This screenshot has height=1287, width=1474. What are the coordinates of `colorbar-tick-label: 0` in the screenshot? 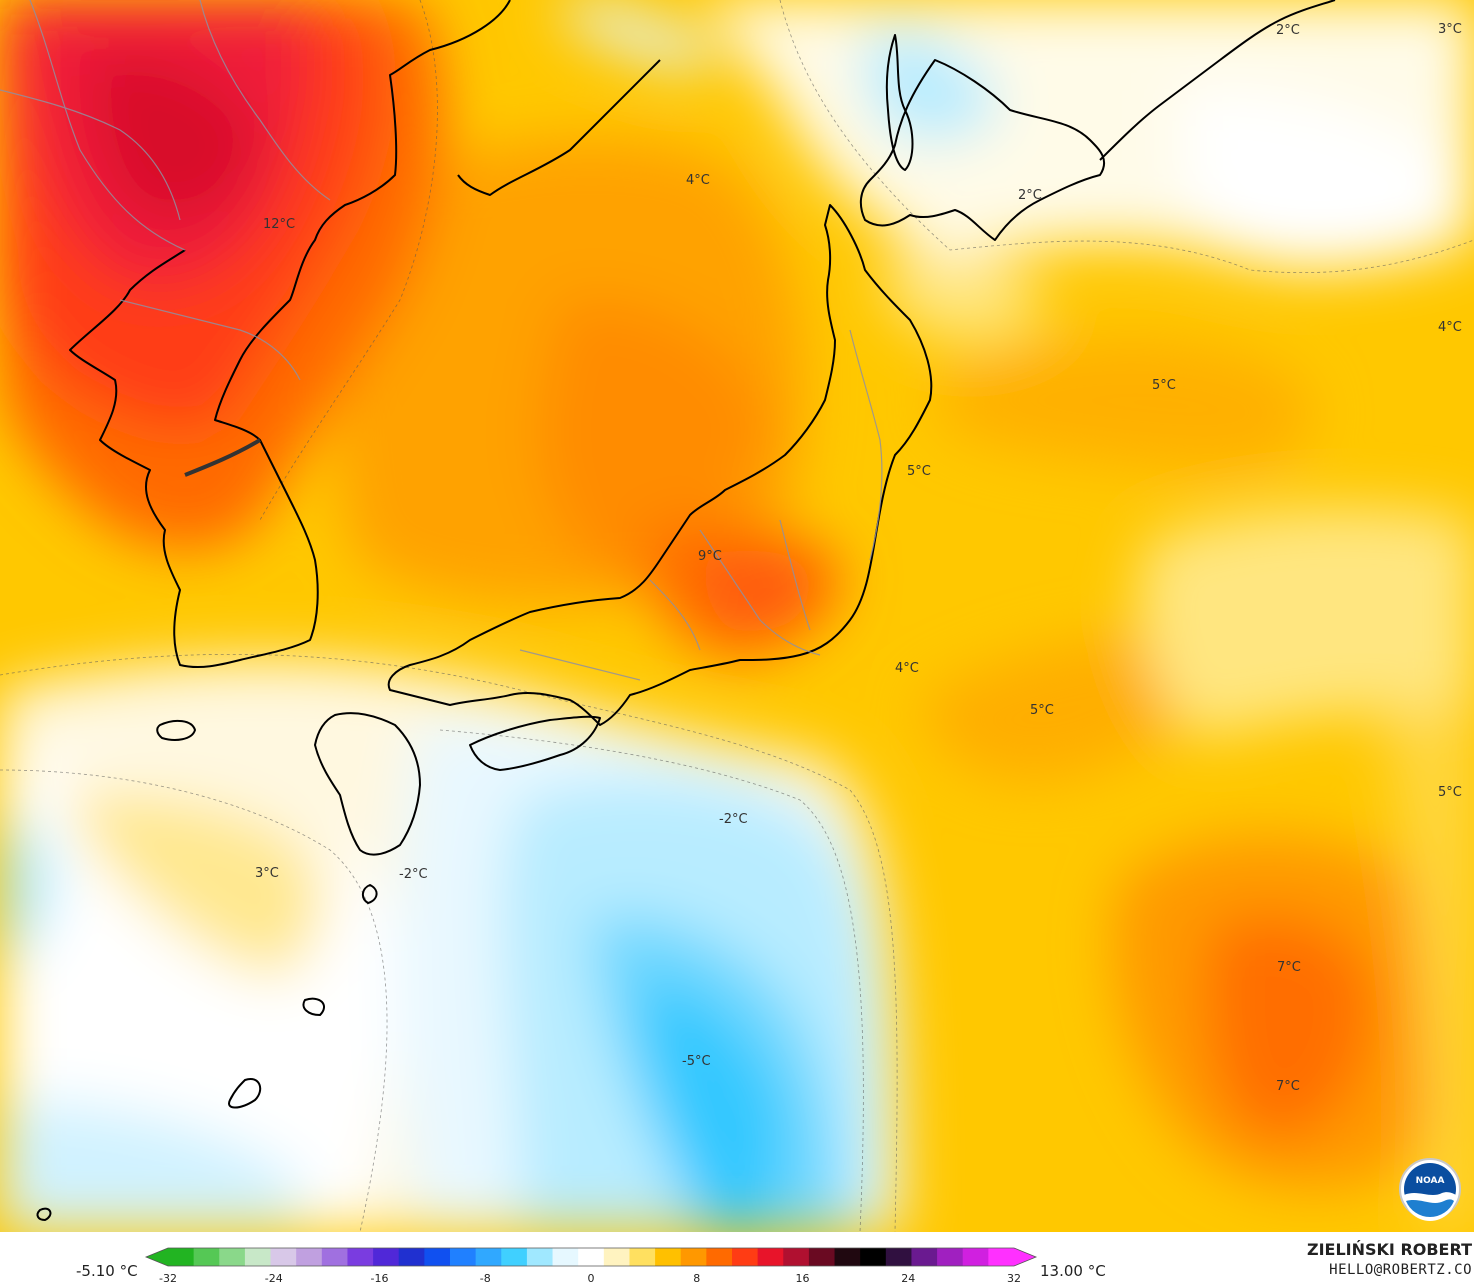 It's located at (591, 1278).